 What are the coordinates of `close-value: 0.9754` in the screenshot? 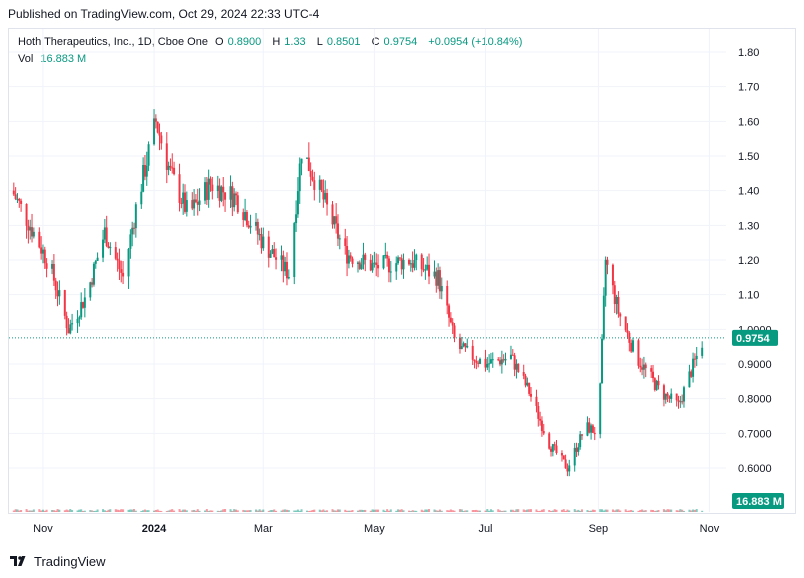 It's located at (400, 42).